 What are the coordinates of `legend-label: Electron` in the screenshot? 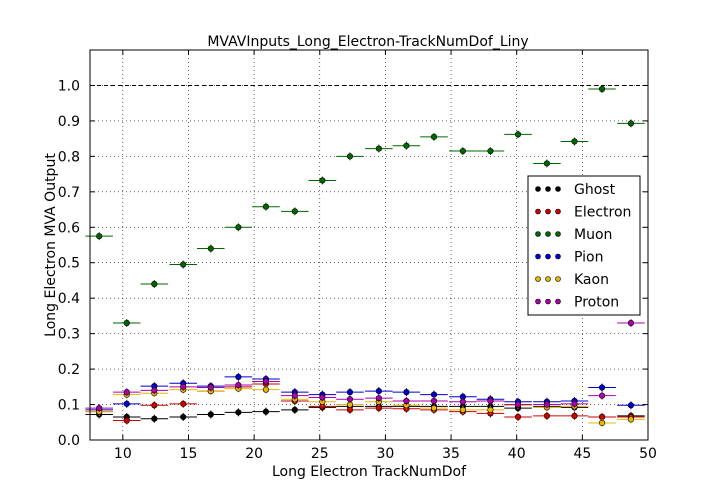 It's located at (602, 213).